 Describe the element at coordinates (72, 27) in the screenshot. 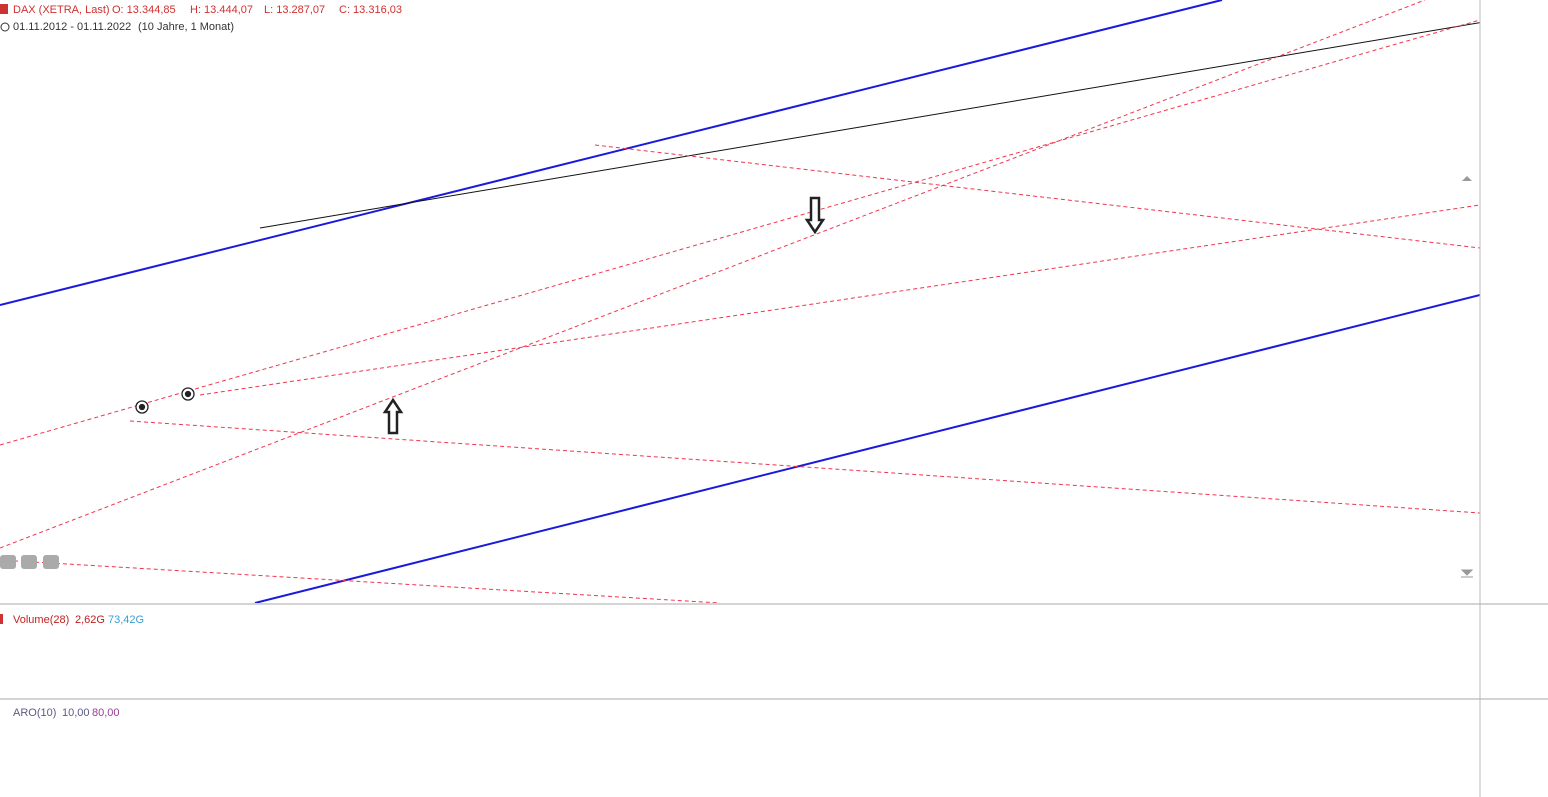

I see `date-range: 01.11.2012 - 01.11.2022` at that location.